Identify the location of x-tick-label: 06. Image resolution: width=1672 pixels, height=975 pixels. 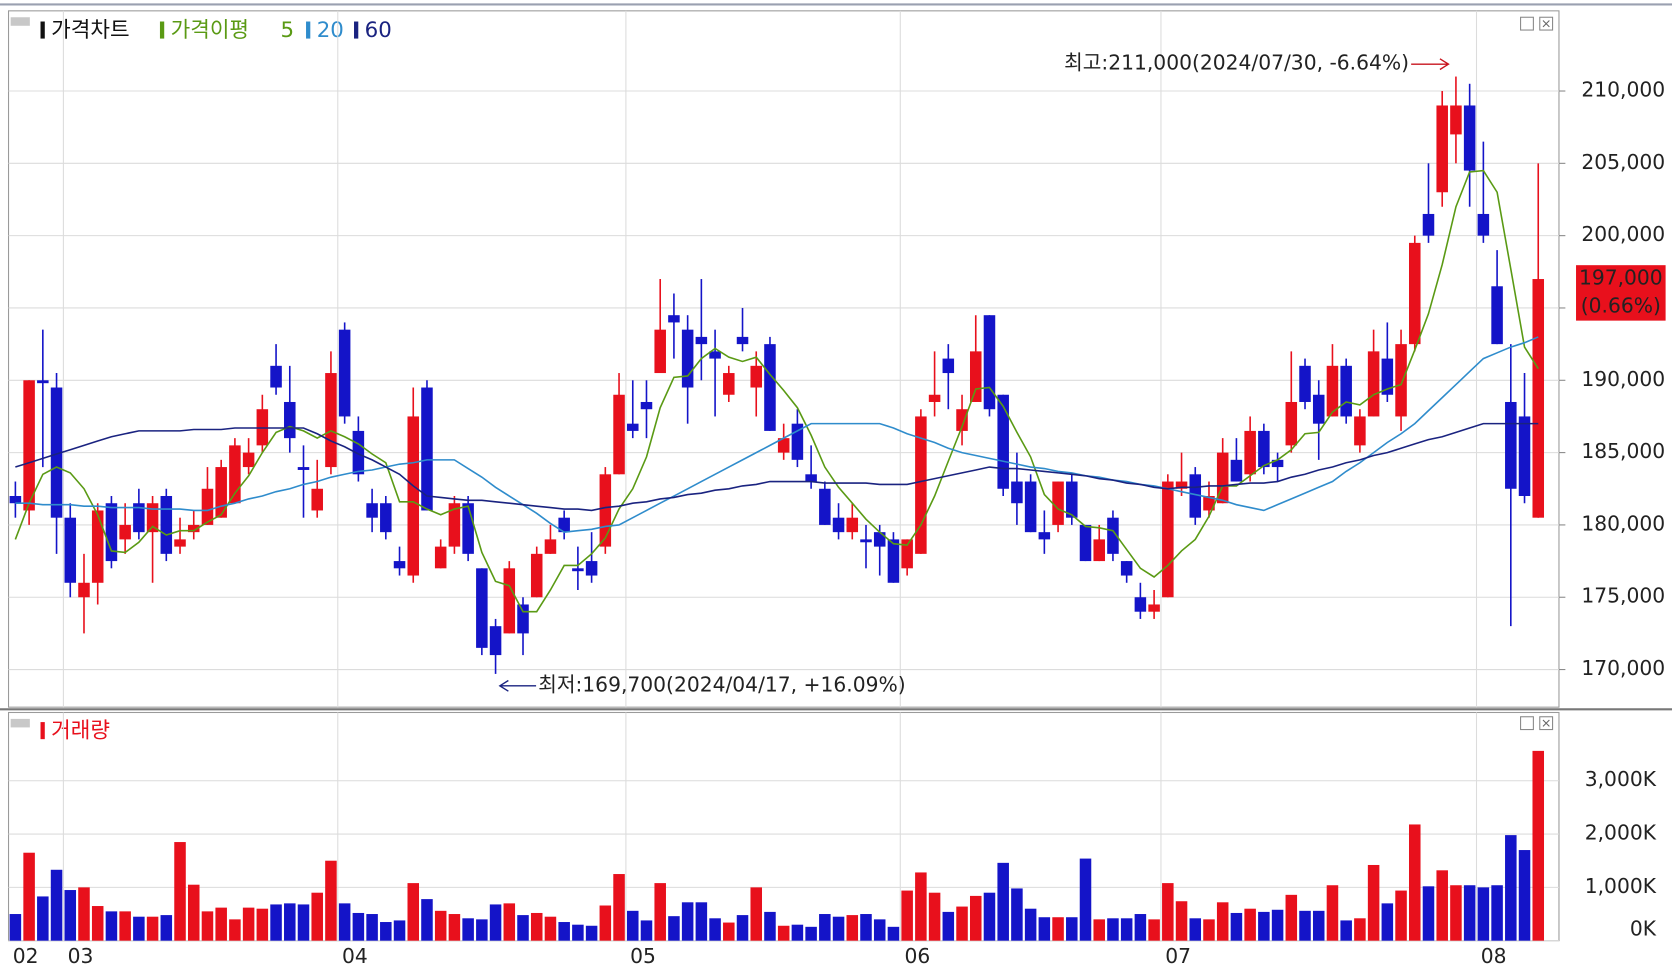
(918, 956).